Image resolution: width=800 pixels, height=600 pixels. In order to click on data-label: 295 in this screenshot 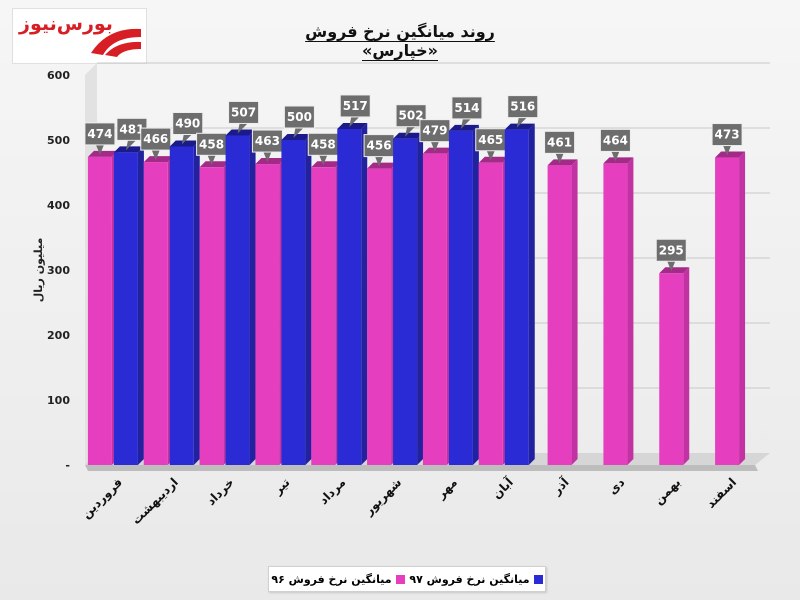, I will do `click(671, 250)`.